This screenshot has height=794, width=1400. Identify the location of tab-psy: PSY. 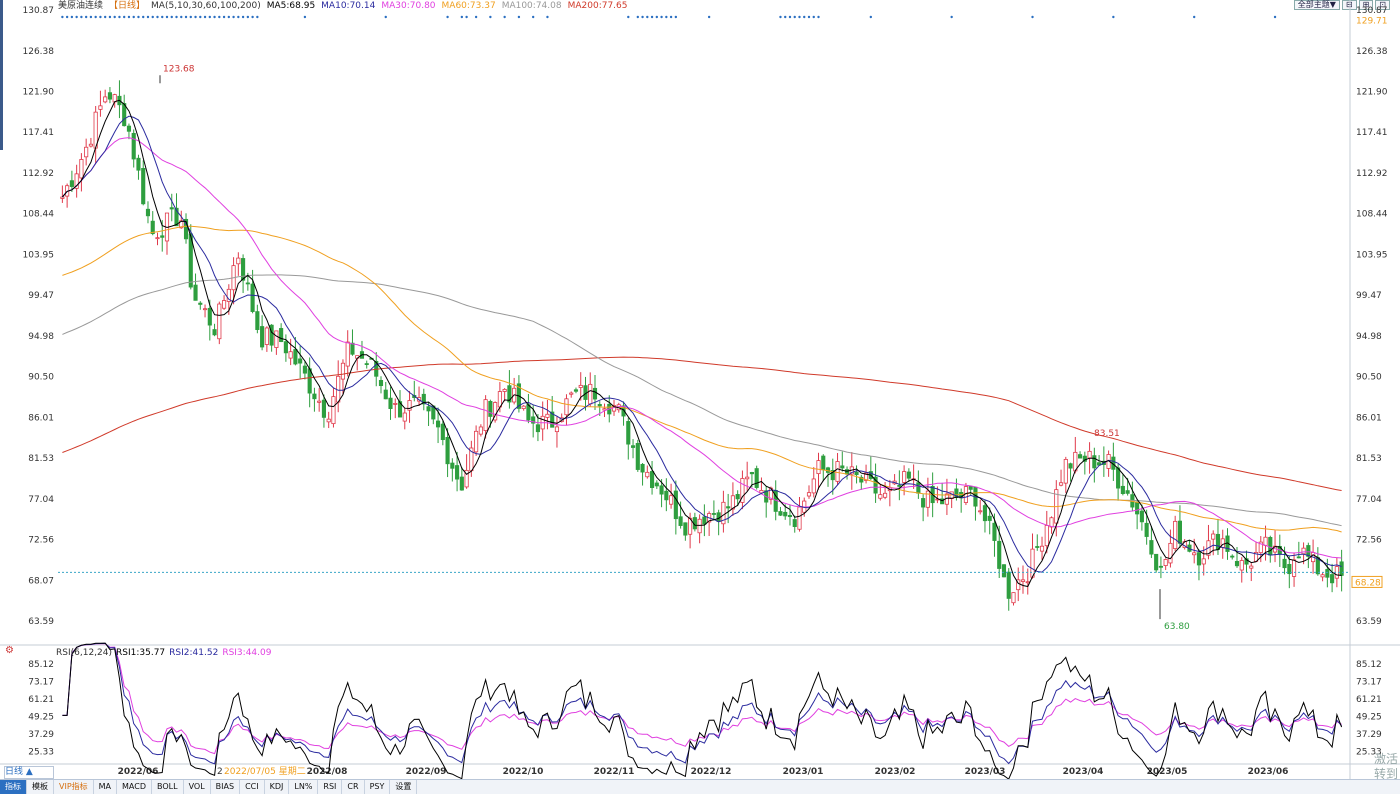
(378, 787).